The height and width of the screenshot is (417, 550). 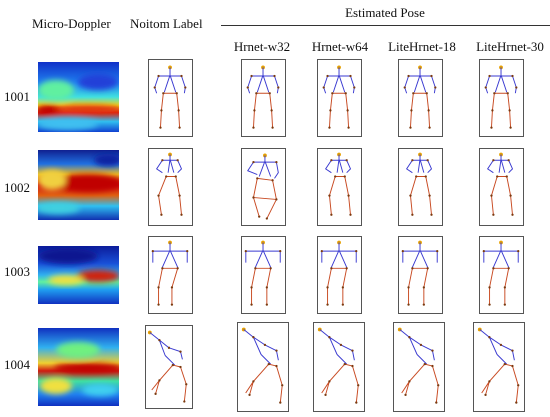 I want to click on pose-panel-1004-hrnet-w32, so click(x=263, y=367).